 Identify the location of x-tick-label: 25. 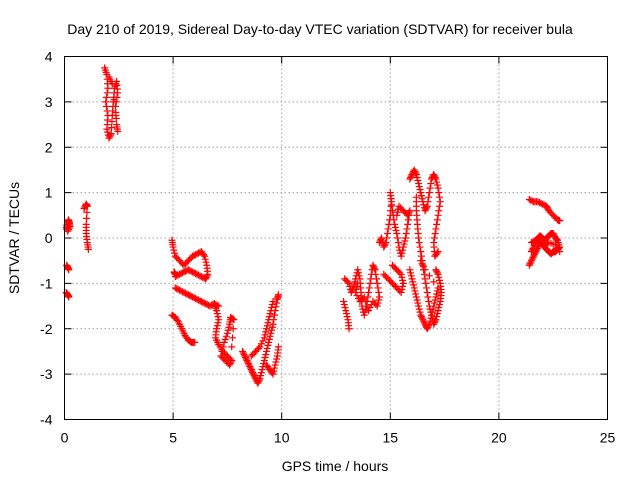
(608, 438).